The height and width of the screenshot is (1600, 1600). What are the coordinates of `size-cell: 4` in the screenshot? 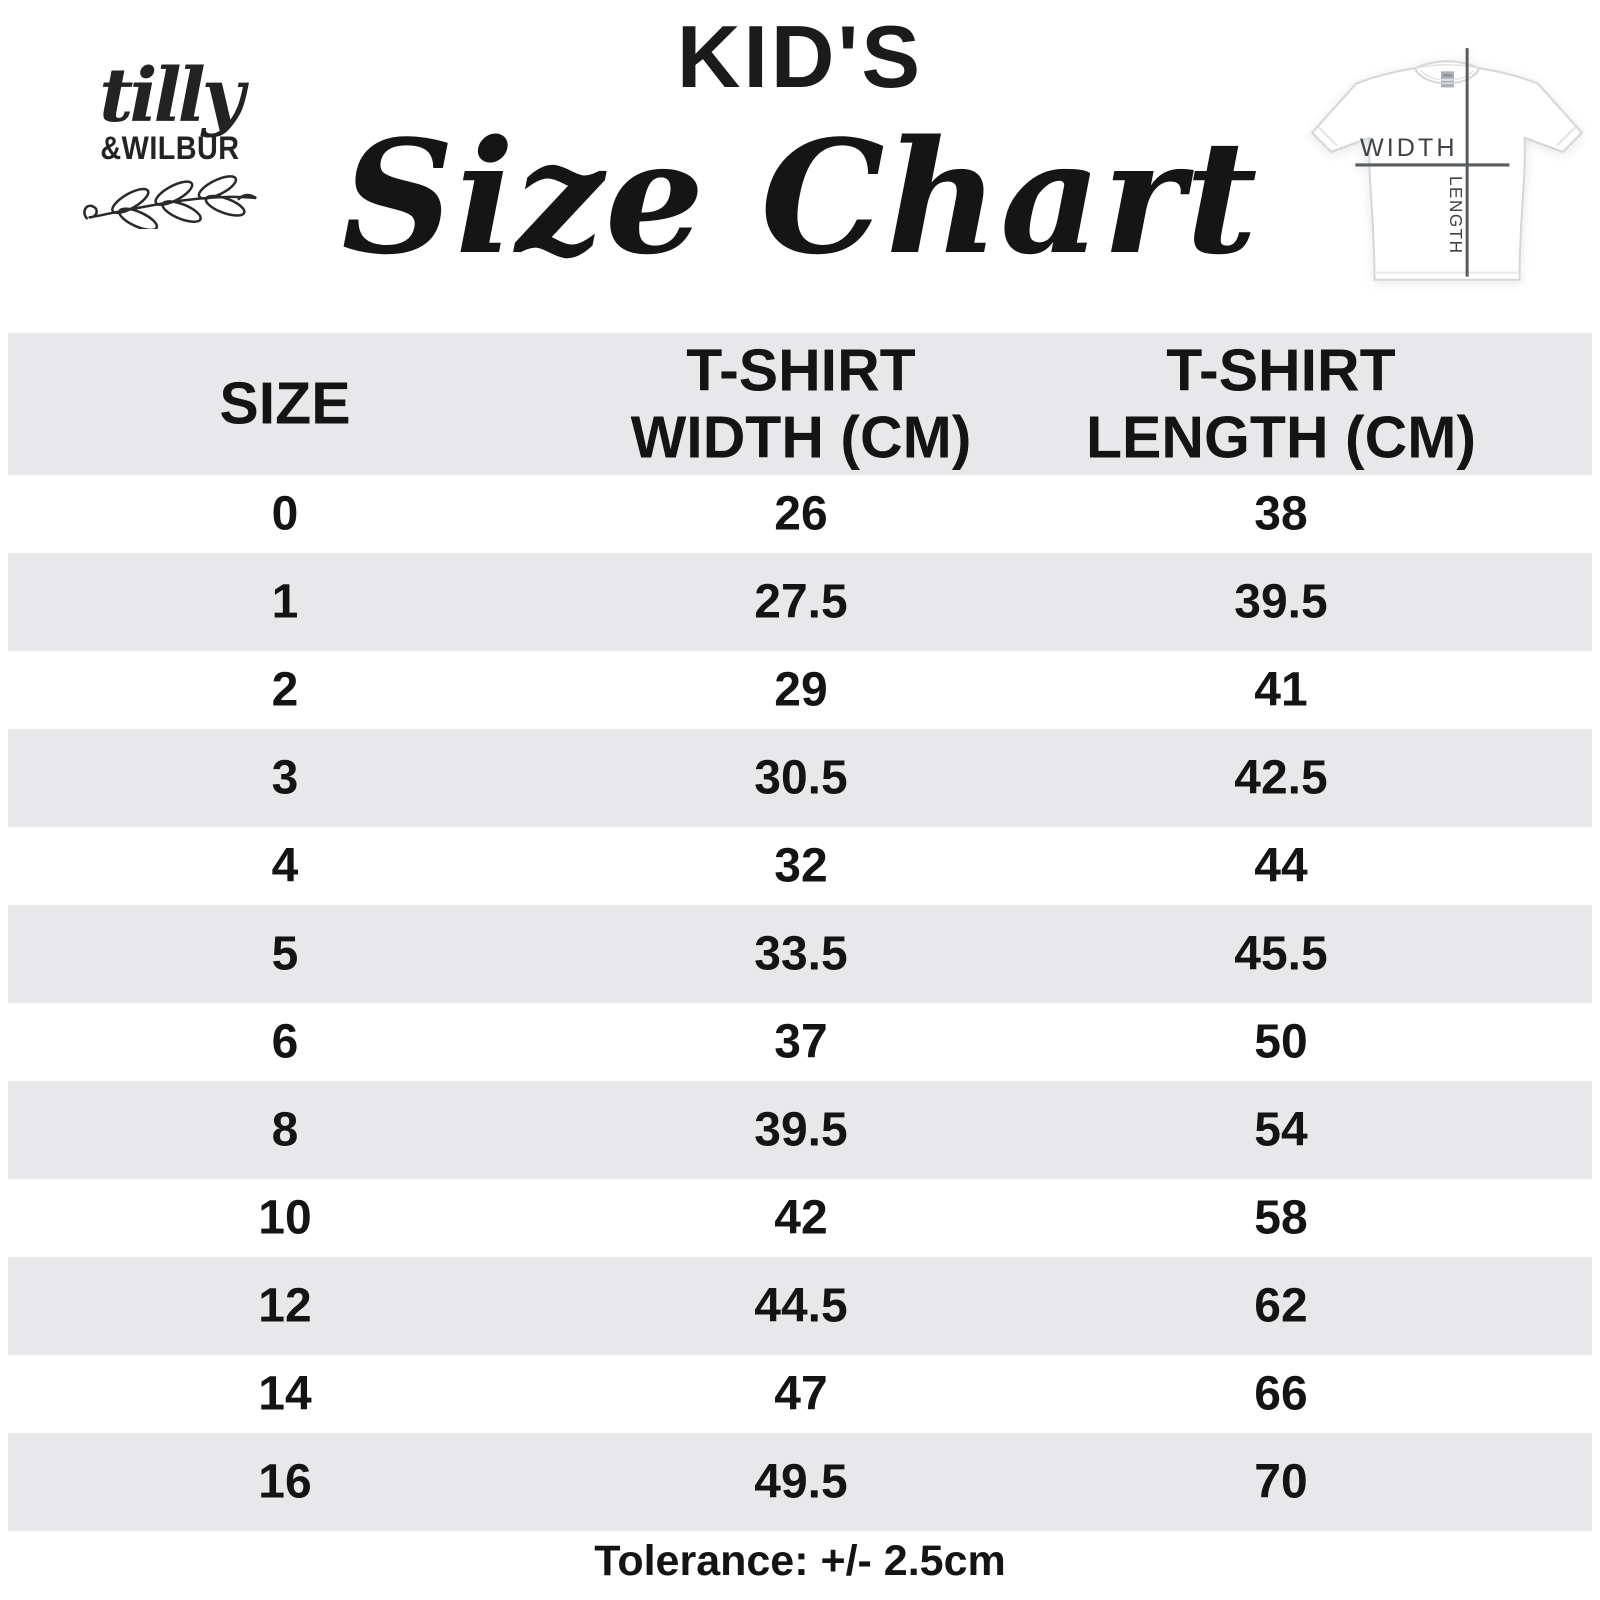 It's located at (285, 866).